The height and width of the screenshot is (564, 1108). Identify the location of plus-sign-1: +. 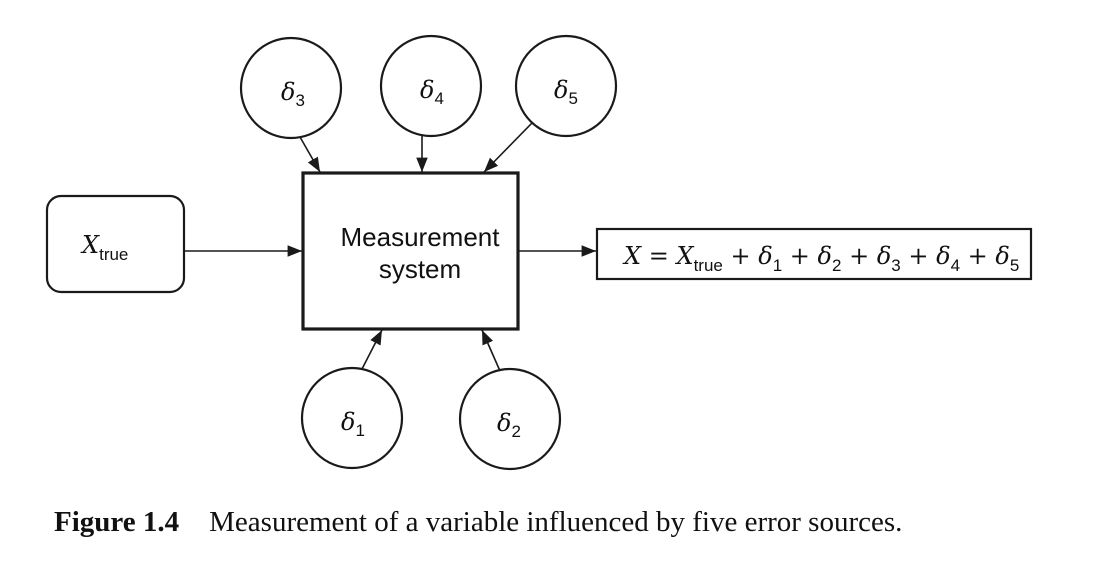
(740, 256).